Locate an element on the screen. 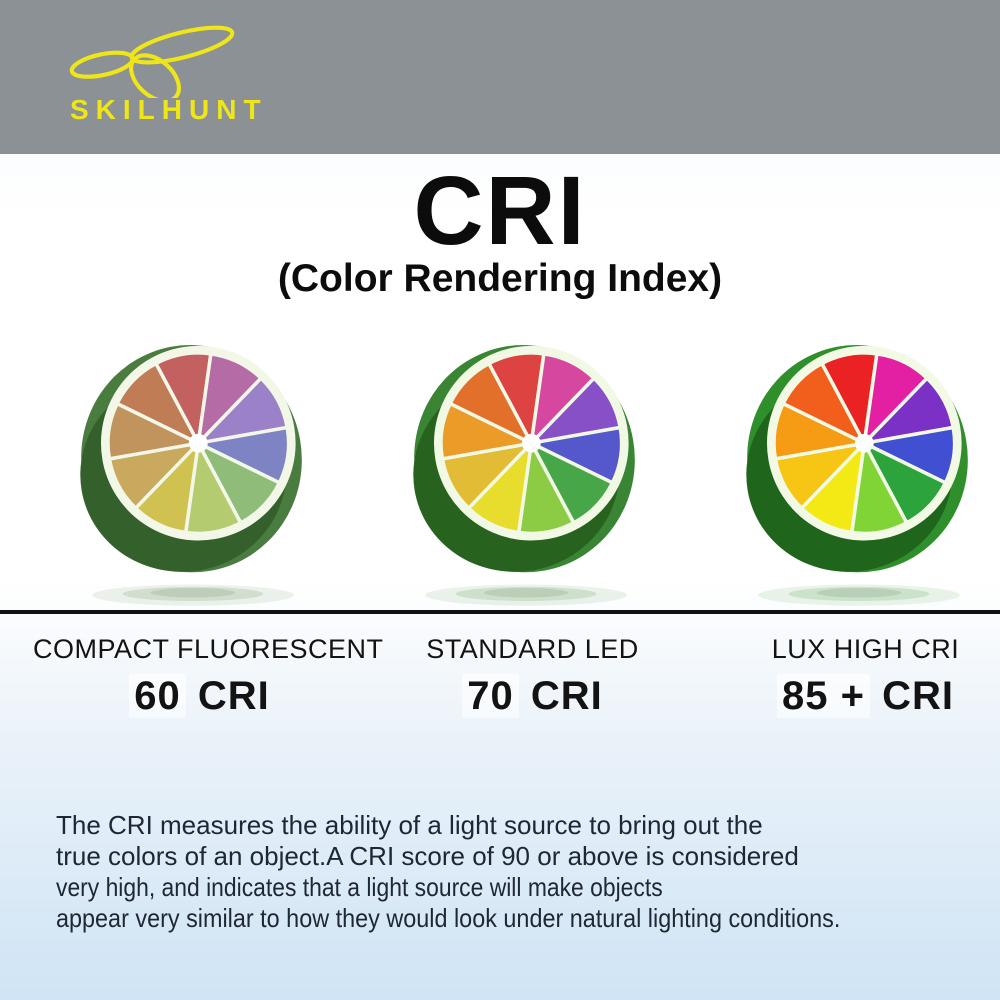 The width and height of the screenshot is (1000, 1000). light-source-item-standard-led: STANDARD LED 70 CRI is located at coordinates (532, 676).